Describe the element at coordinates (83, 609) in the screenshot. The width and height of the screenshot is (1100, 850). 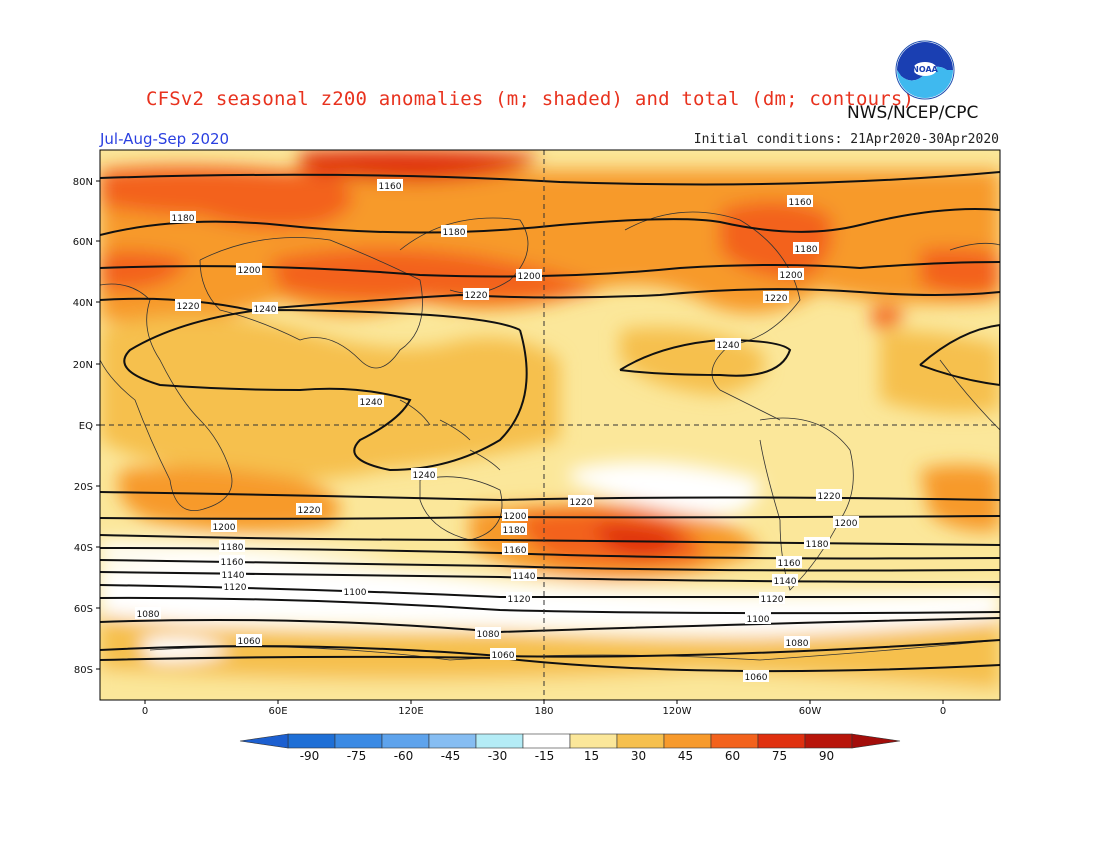
I see `lat-tick-label: 60S` at that location.